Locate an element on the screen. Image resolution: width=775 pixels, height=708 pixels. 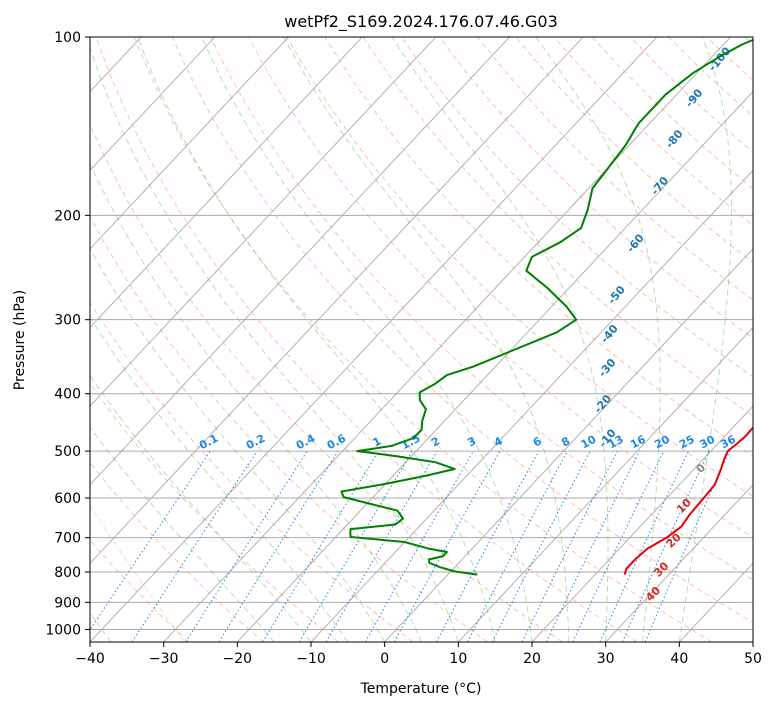
x-tick-label: −30 is located at coordinates (164, 659).